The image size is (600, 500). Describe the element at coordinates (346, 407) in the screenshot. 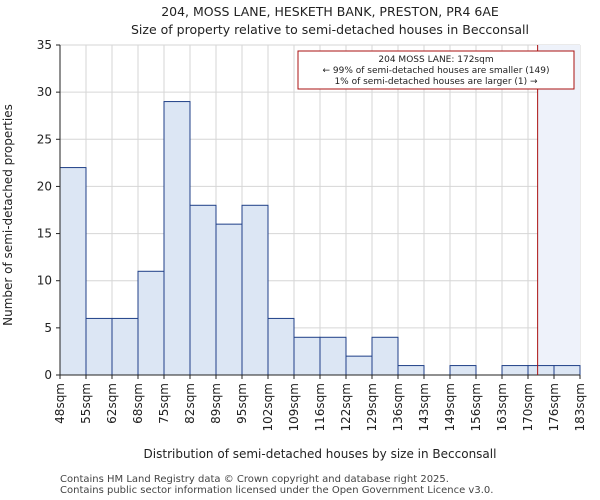

I see `x-tick-label: 122sqm` at that location.